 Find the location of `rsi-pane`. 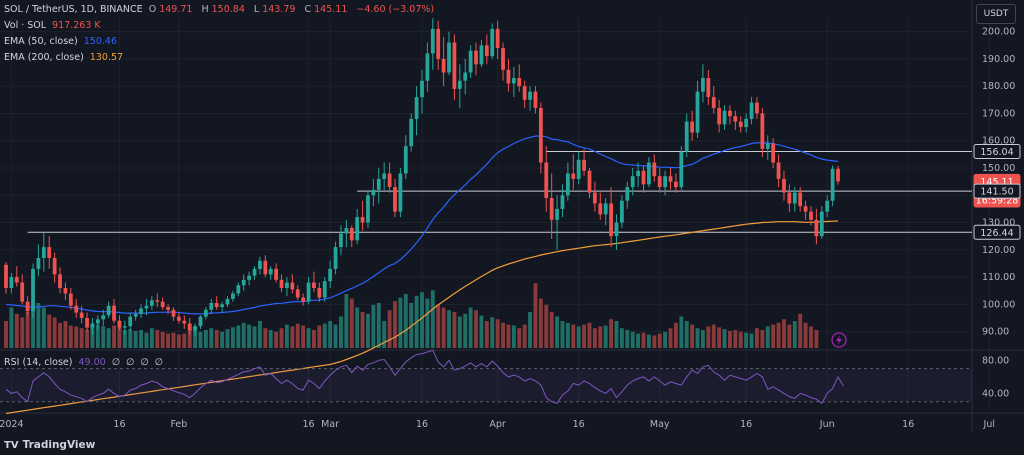

rsi-pane is located at coordinates (486, 377).